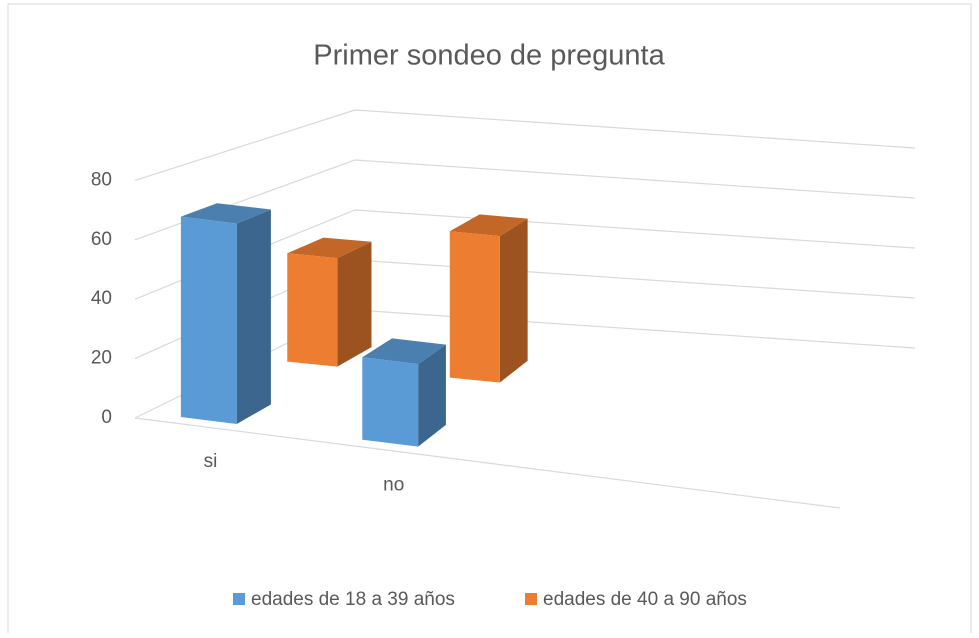  I want to click on y-tick-label: 20, so click(101, 358).